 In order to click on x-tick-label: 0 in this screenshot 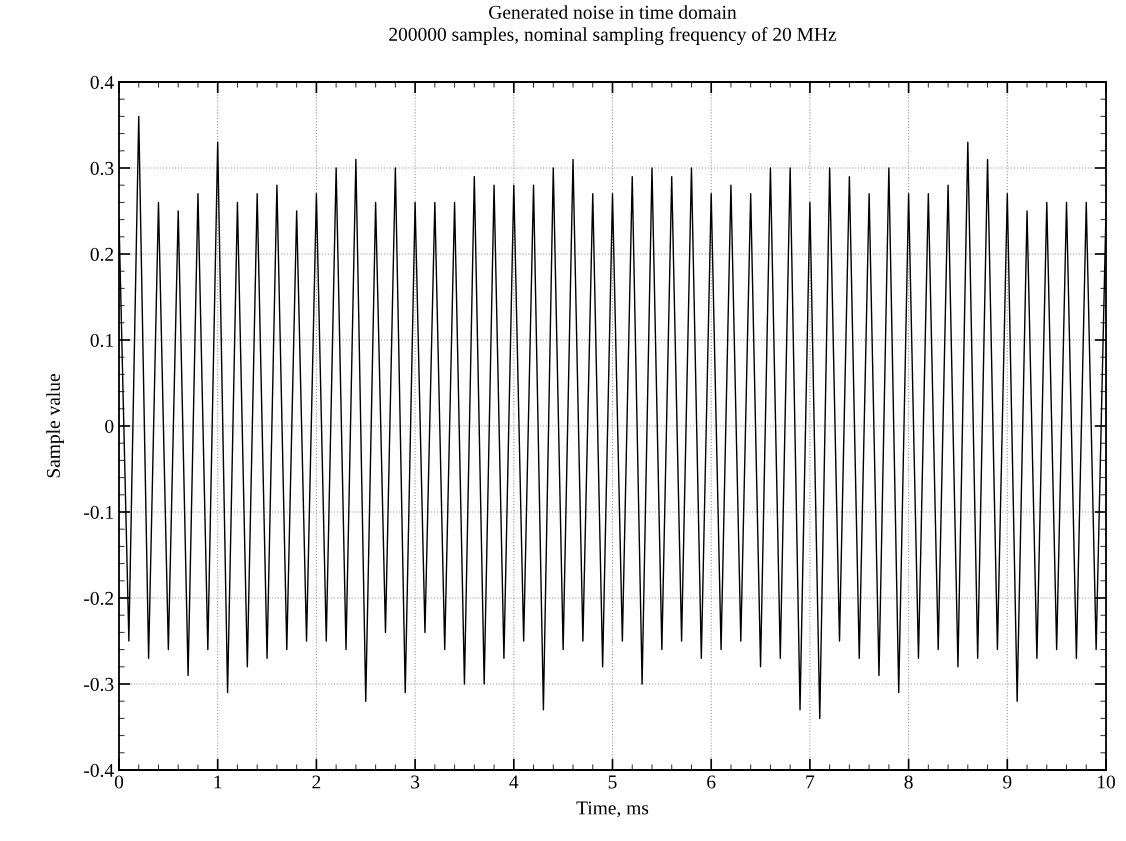, I will do `click(119, 782)`.